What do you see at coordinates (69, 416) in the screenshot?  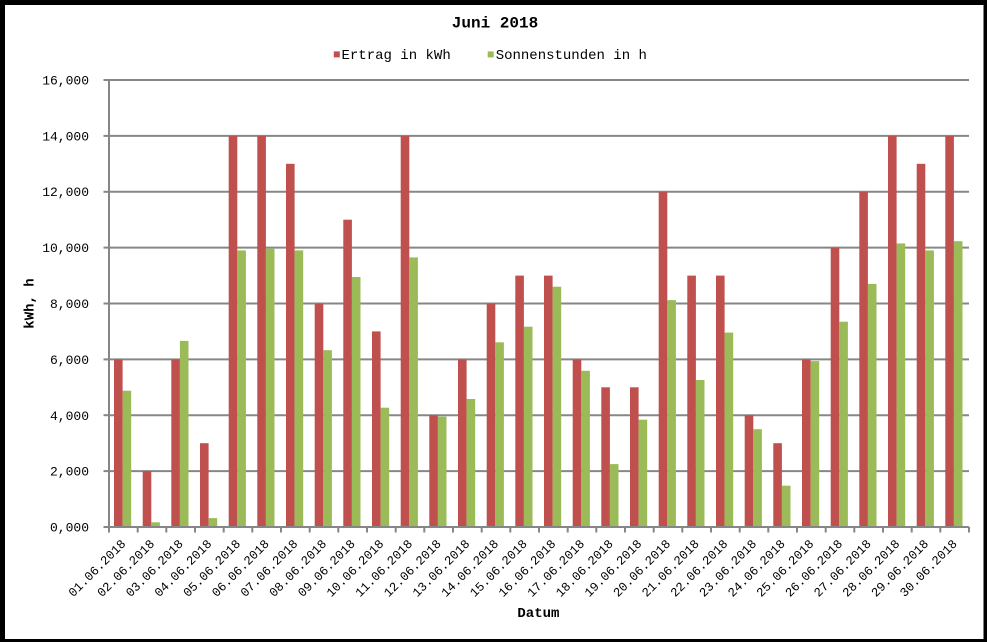 I see `svg-text: 4,000` at bounding box center [69, 416].